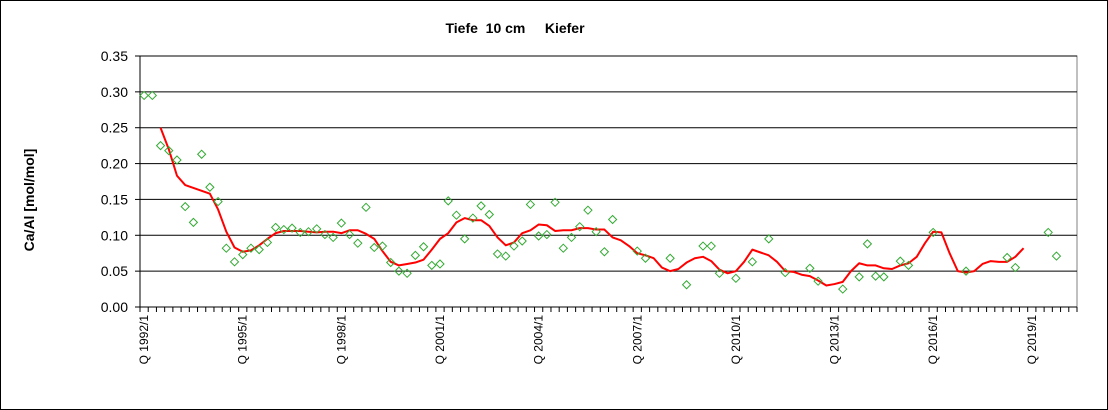  Describe the element at coordinates (736, 340) in the screenshot. I see `x-tick-label: Q 2010/1` at that location.